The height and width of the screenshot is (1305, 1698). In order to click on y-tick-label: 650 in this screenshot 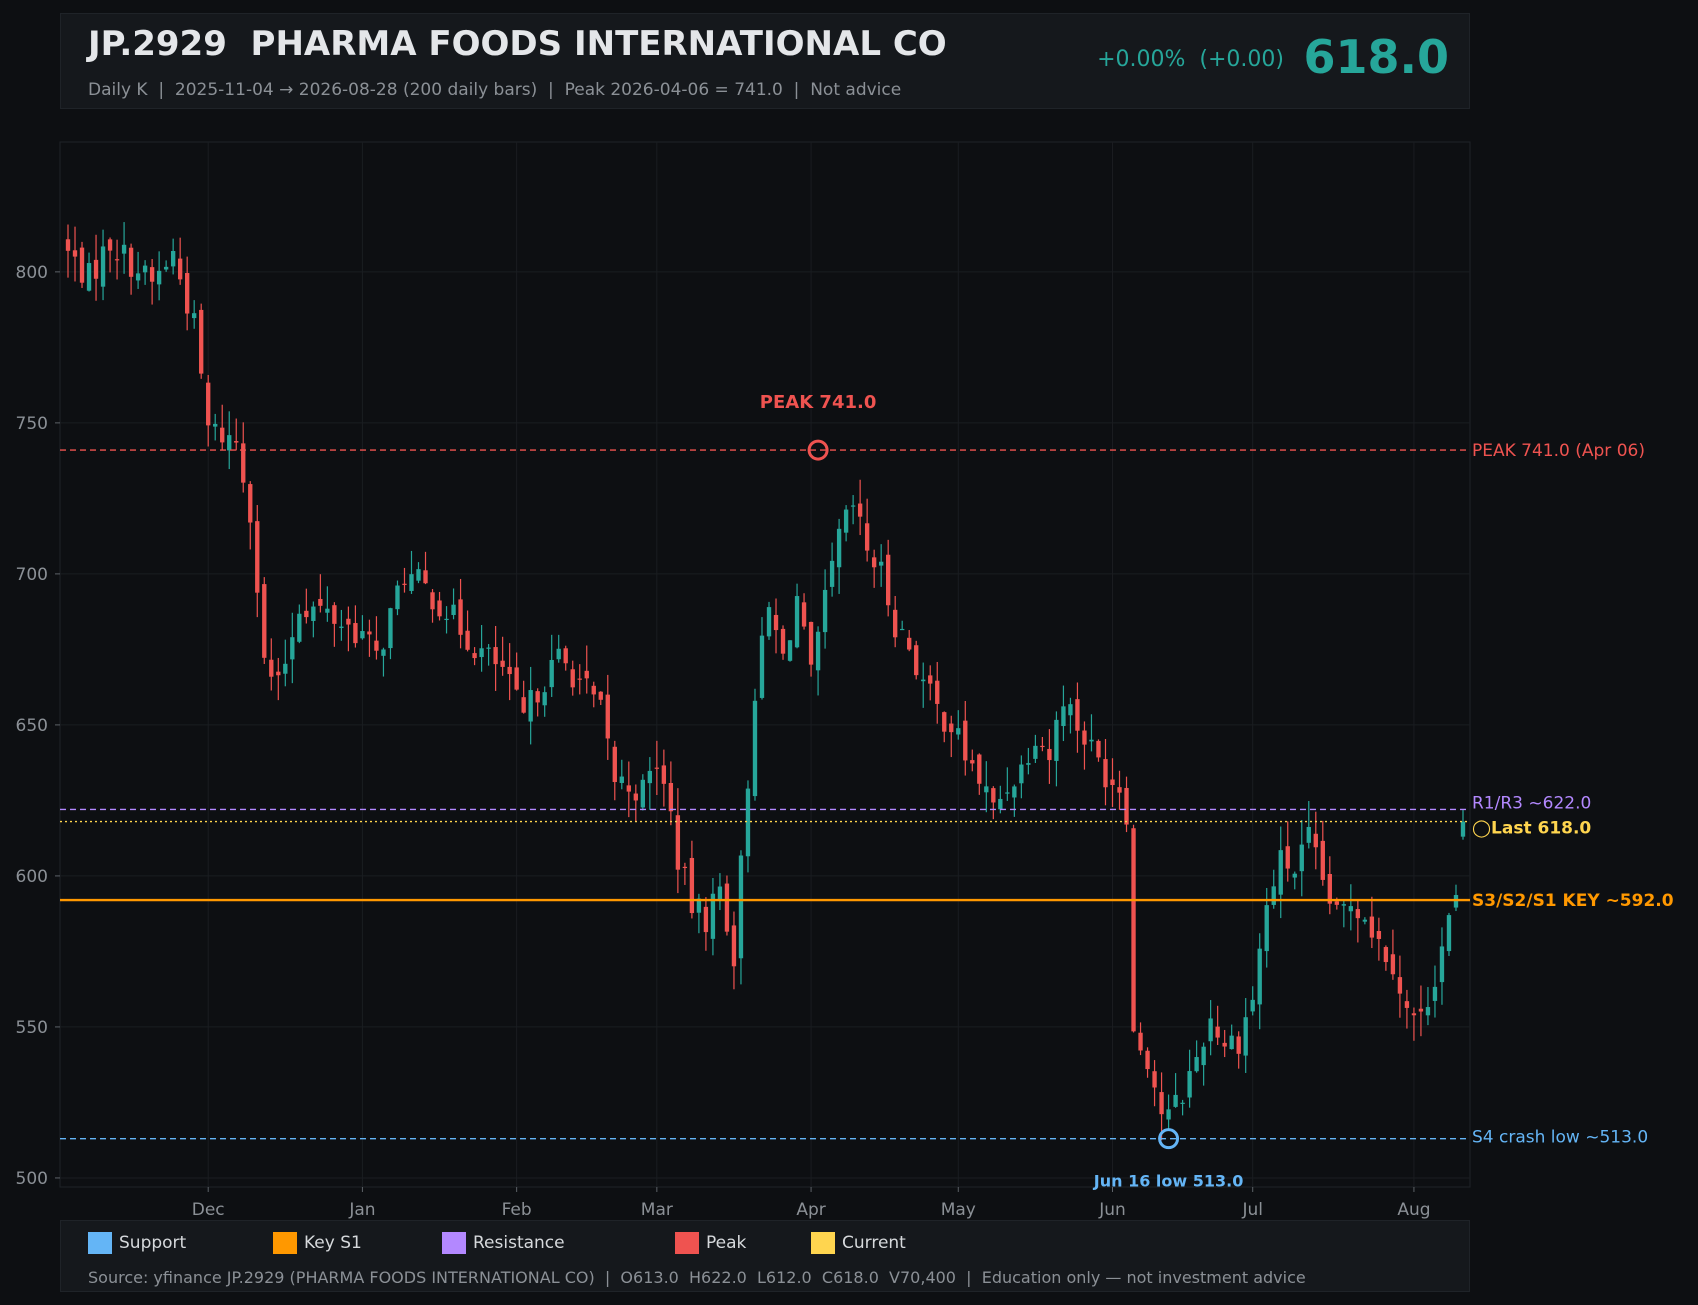, I will do `click(32, 726)`.